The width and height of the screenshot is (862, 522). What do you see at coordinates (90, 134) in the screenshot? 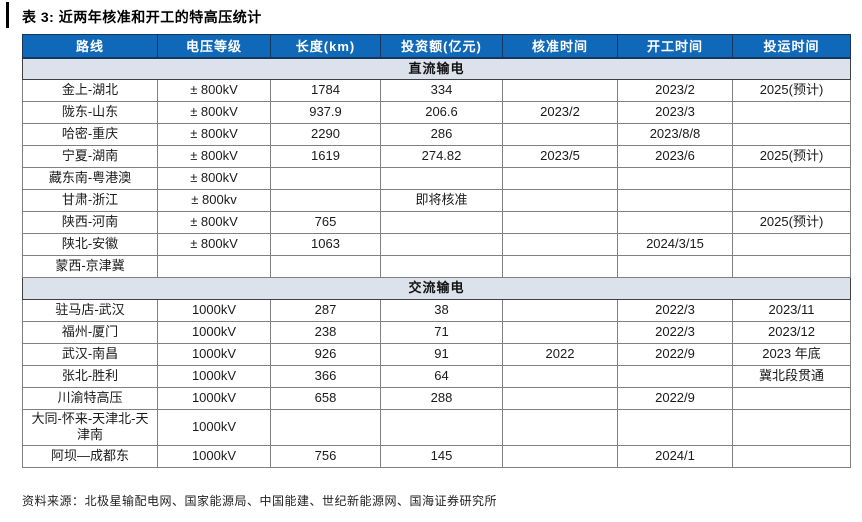
I see `table-cell: 哈密-重庆` at bounding box center [90, 134].